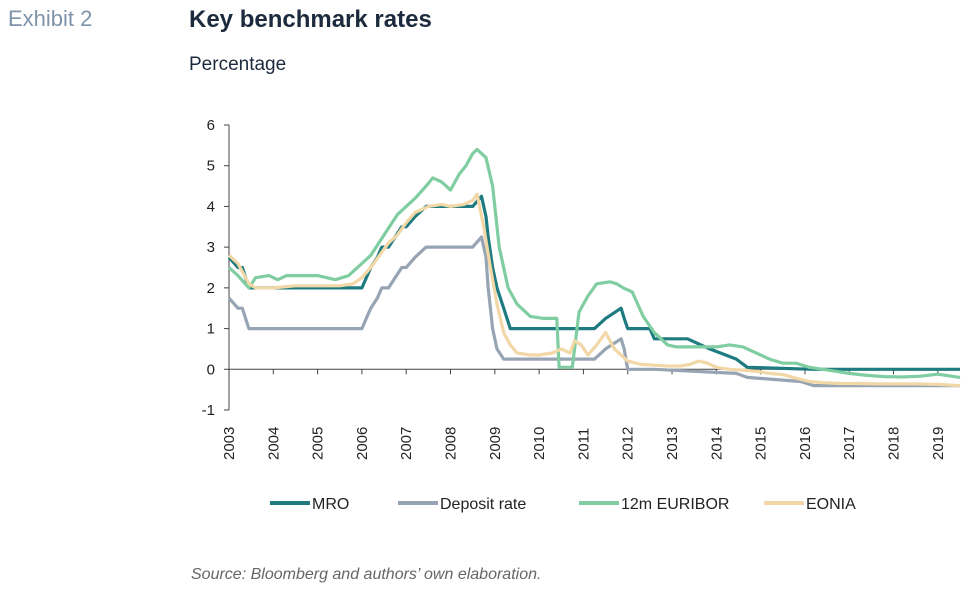 This screenshot has height=595, width=969. I want to click on y-tick-label: -1, so click(208, 410).